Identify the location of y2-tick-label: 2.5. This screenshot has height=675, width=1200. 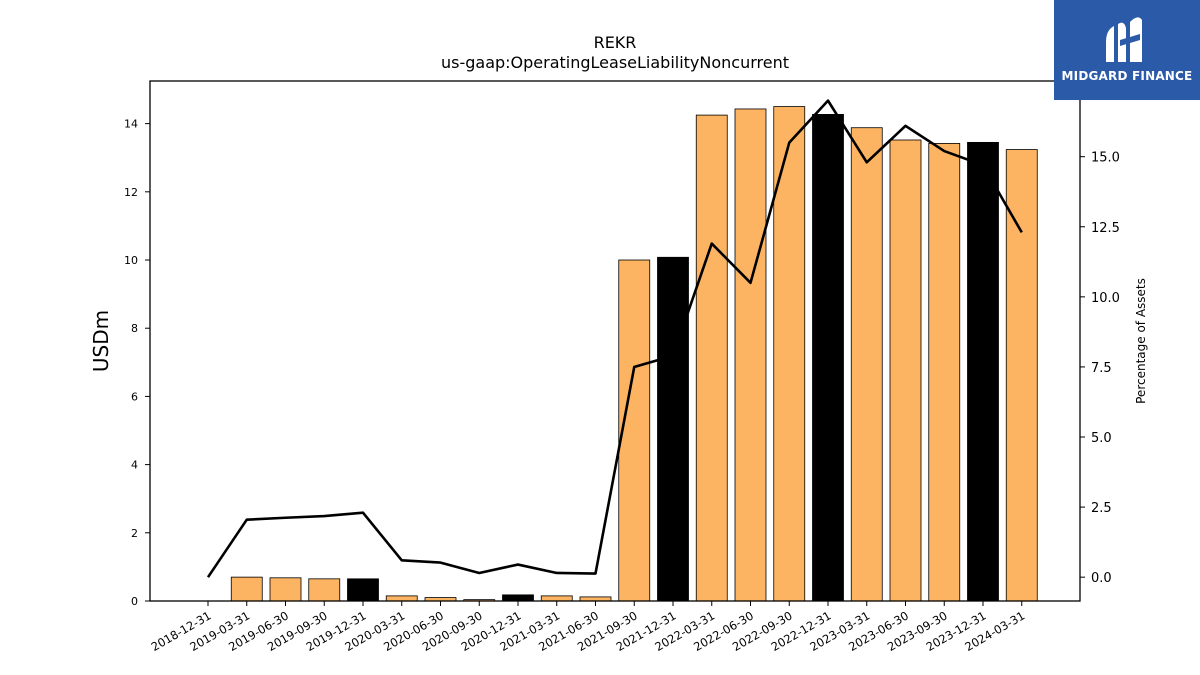
(1101, 508).